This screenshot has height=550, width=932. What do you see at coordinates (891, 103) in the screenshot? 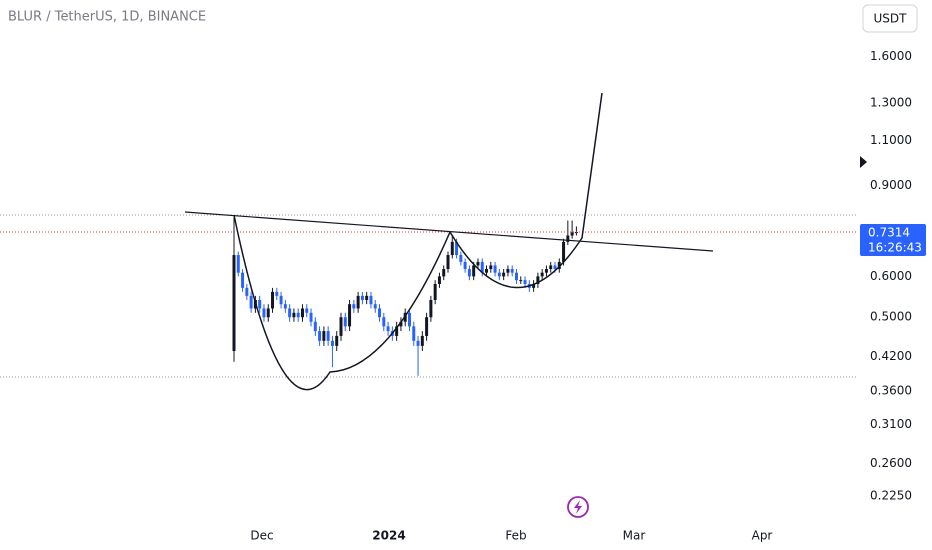
I see `y-tick-label: 1.3000` at bounding box center [891, 103].